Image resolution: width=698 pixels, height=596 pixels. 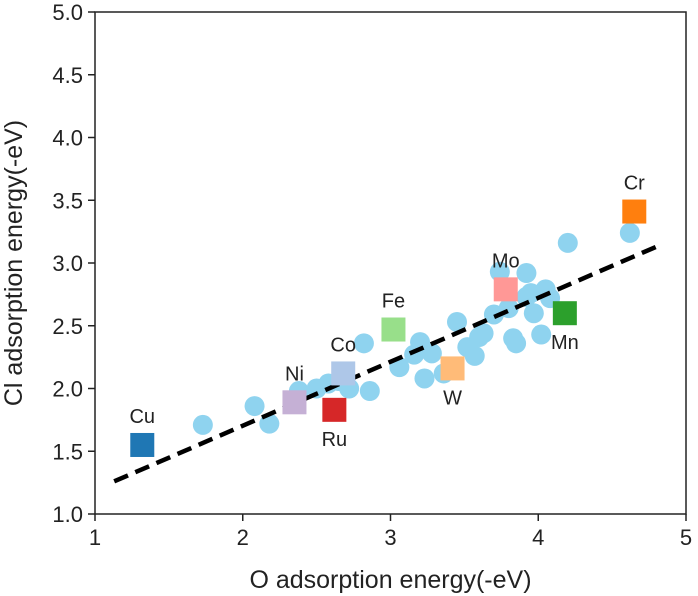 I want to click on y-tick-label: 4.0, so click(x=67, y=138).